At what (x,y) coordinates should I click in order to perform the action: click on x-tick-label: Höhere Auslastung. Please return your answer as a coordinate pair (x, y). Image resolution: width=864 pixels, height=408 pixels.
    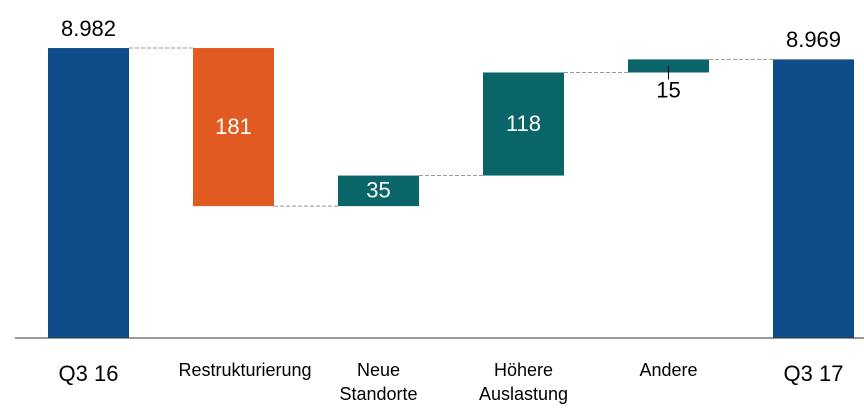
    Looking at the image, I should click on (523, 382).